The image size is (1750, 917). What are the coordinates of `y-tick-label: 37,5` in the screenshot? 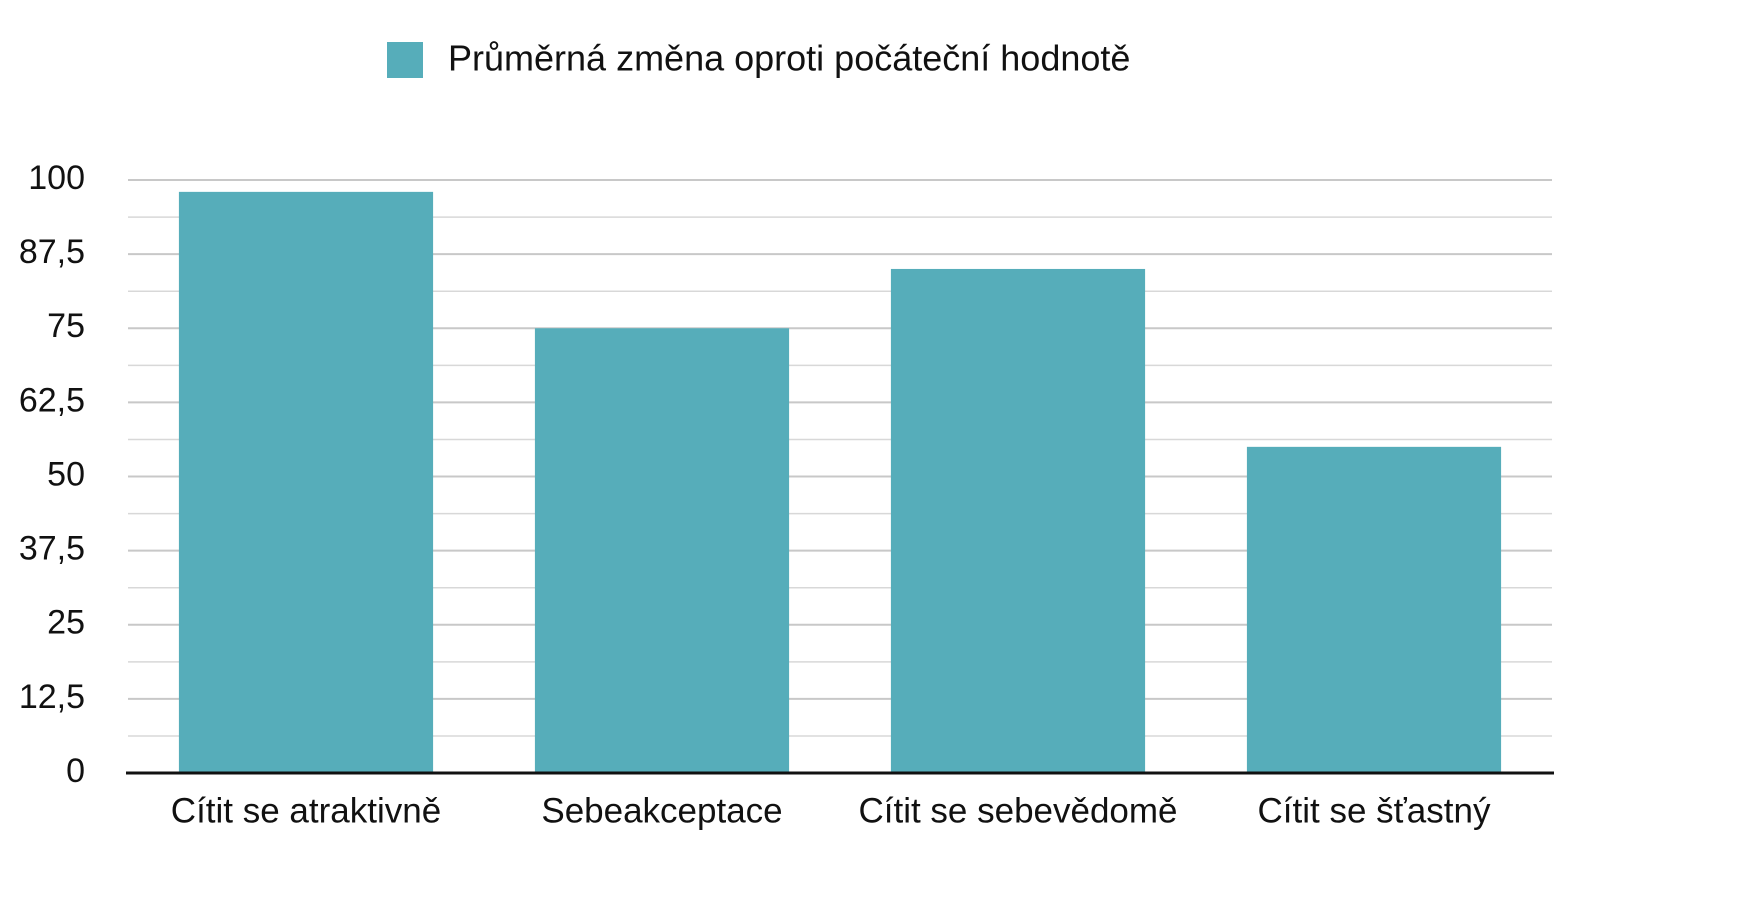 It's located at (52, 549).